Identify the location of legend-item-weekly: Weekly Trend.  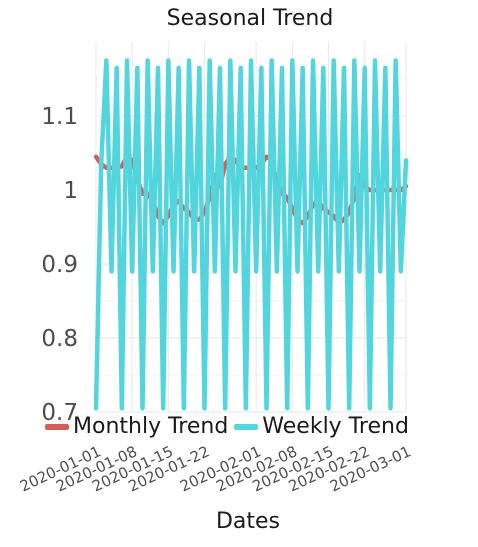
(321, 426).